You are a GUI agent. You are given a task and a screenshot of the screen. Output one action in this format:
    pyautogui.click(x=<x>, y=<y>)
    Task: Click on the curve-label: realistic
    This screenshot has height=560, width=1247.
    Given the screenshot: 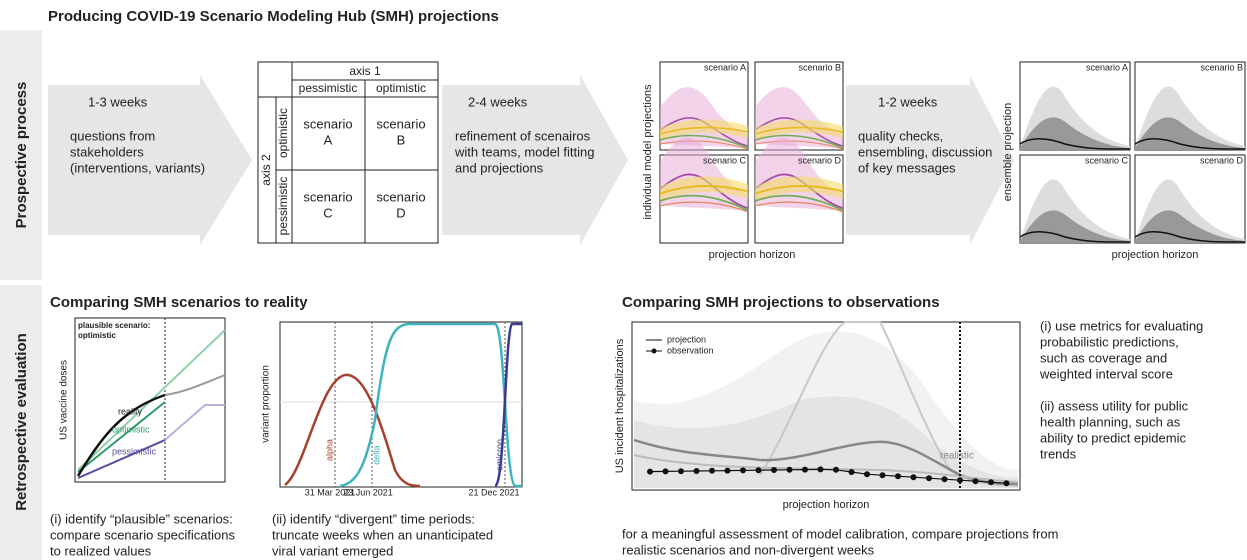 What is the action you would take?
    pyautogui.click(x=957, y=456)
    